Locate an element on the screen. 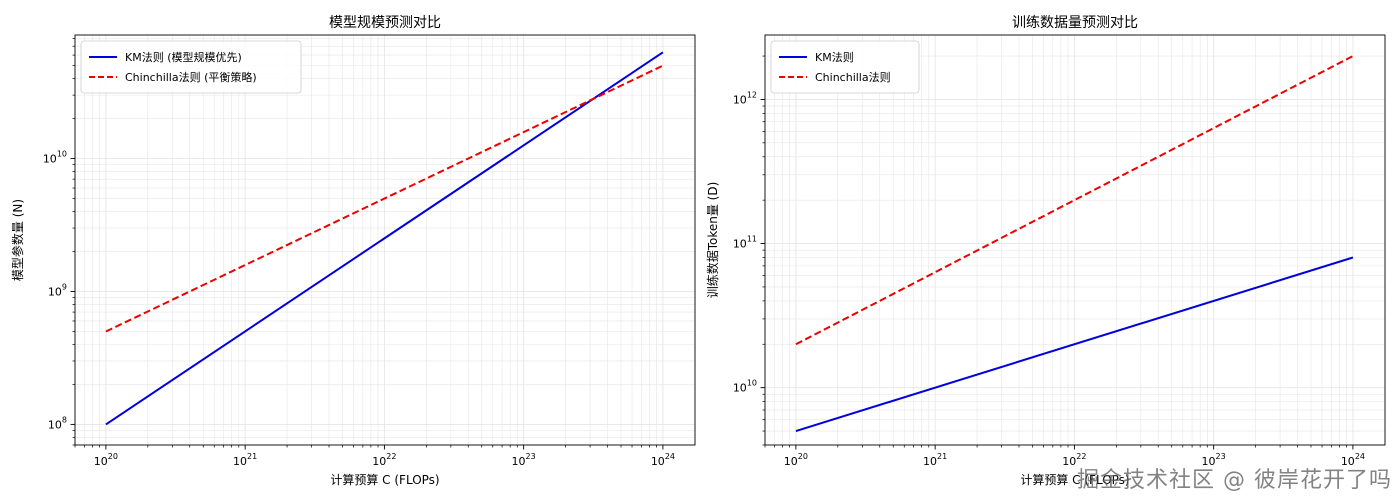 This screenshot has height=500, width=1400. chart-title: 训练数据量预测对比 is located at coordinates (1075, 23).